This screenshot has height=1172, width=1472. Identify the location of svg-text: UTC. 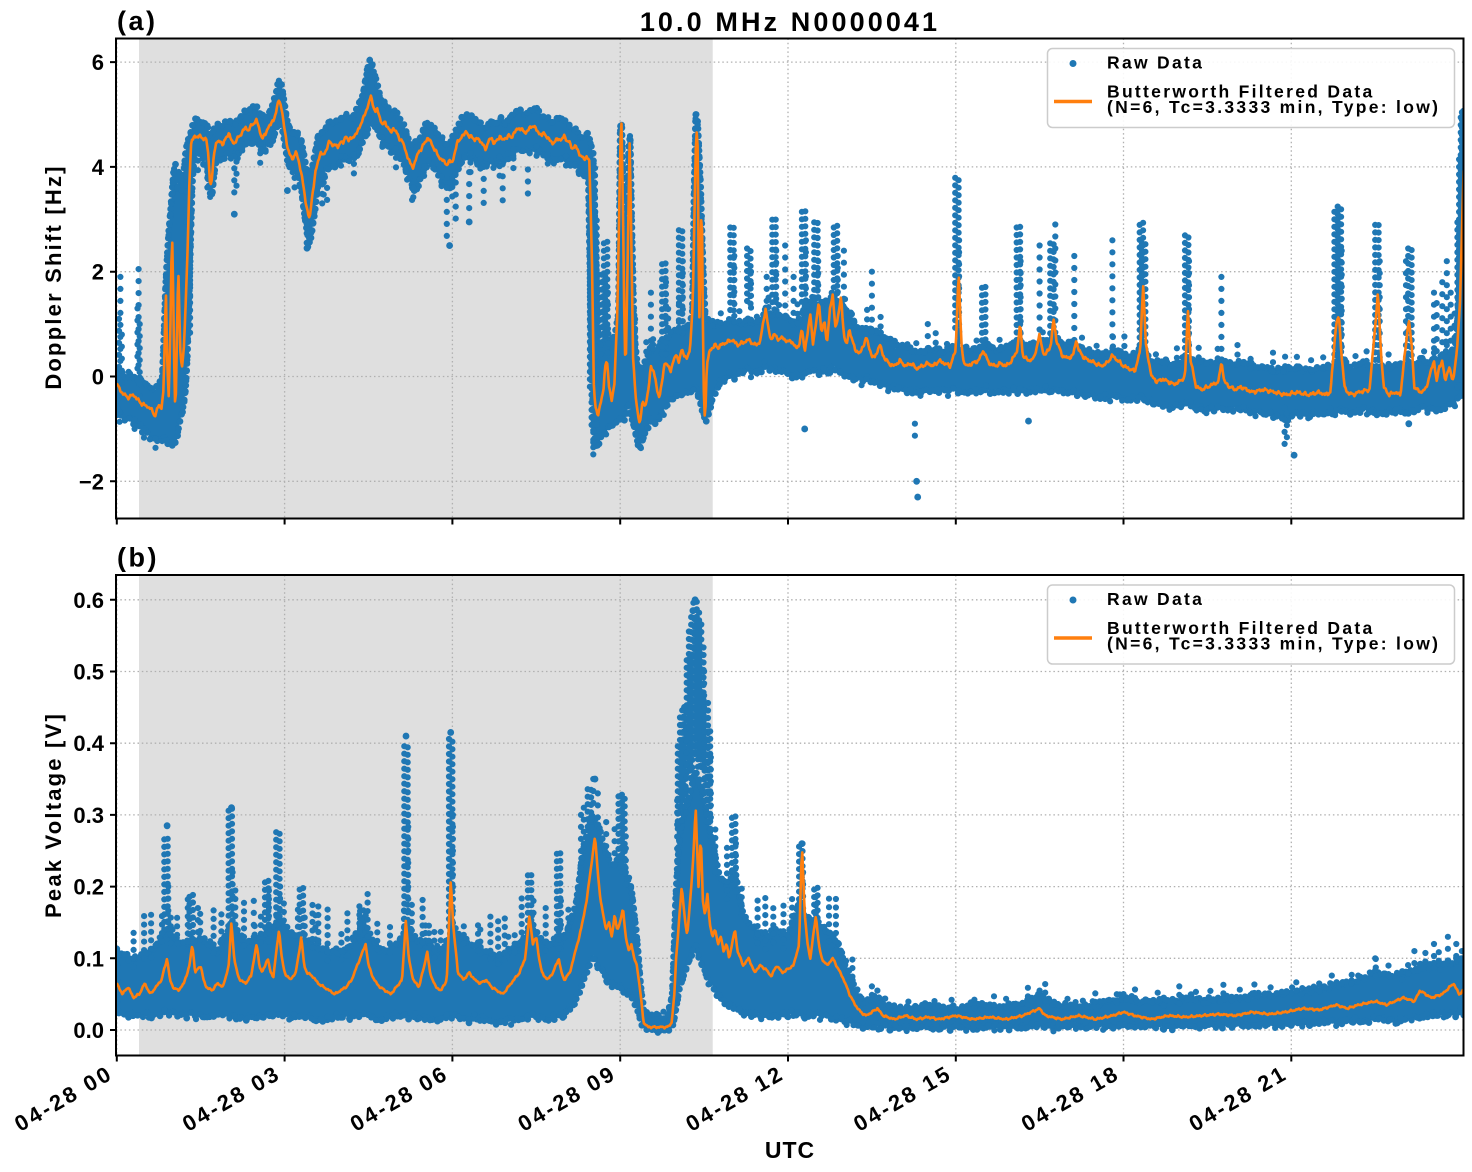
(790, 1150).